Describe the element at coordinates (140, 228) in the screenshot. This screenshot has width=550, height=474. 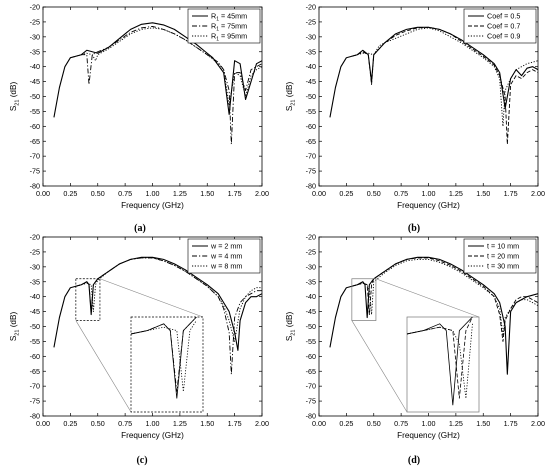
I see `panel-label: (a)` at that location.